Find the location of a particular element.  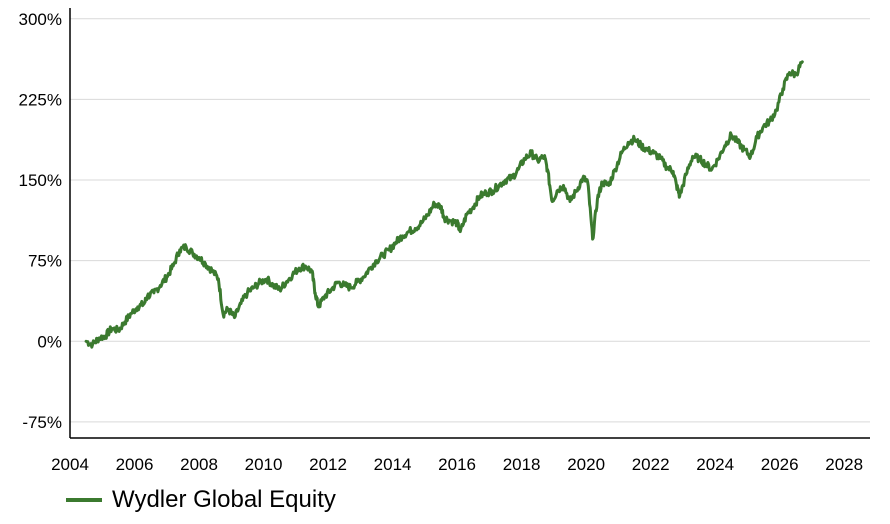

x-tick-label: 2028 is located at coordinates (844, 464).